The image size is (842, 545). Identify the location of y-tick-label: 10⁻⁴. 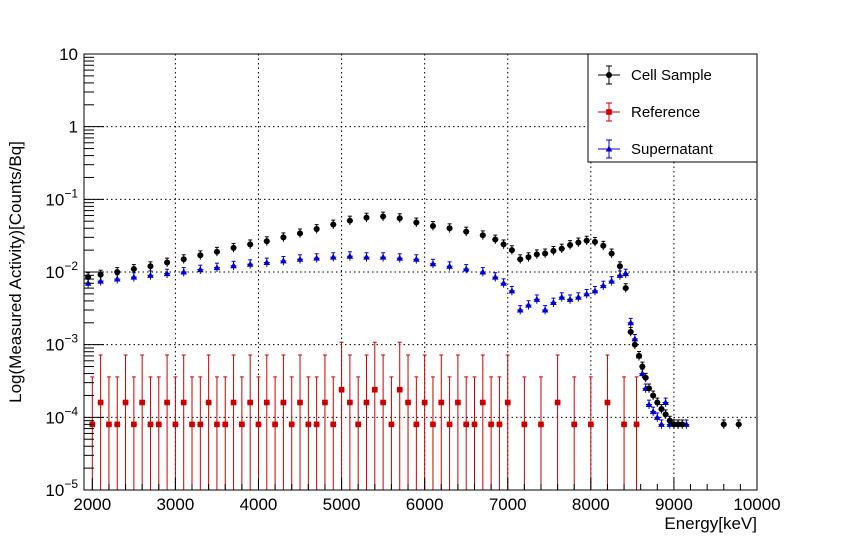
(61, 415).